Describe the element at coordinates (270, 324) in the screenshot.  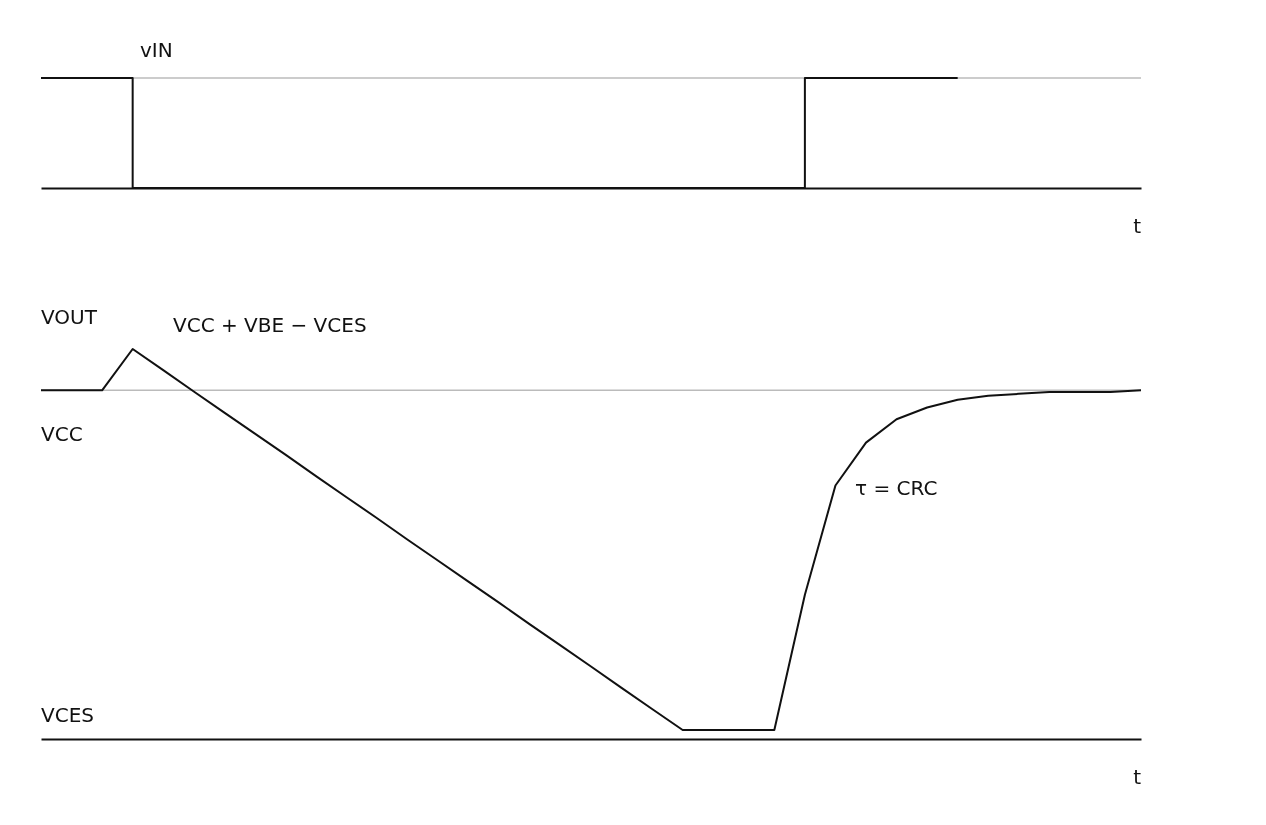
I see `text: VCC + VBE − VCES` at that location.